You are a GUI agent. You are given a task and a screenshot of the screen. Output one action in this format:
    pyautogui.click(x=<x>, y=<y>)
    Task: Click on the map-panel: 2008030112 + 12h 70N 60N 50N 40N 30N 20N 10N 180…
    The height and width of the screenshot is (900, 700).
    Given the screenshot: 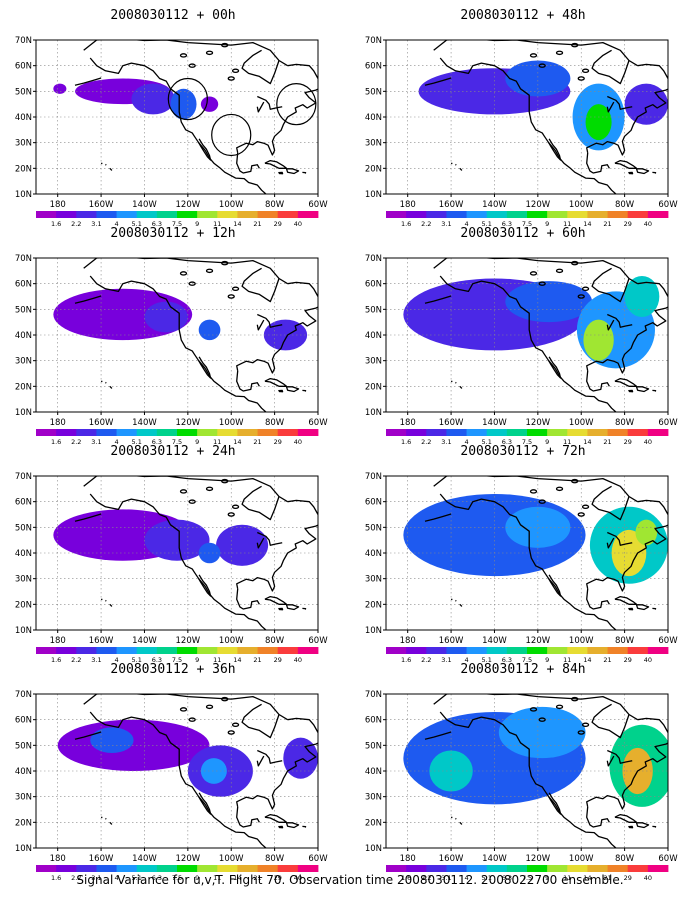 What is the action you would take?
    pyautogui.click(x=173, y=335)
    